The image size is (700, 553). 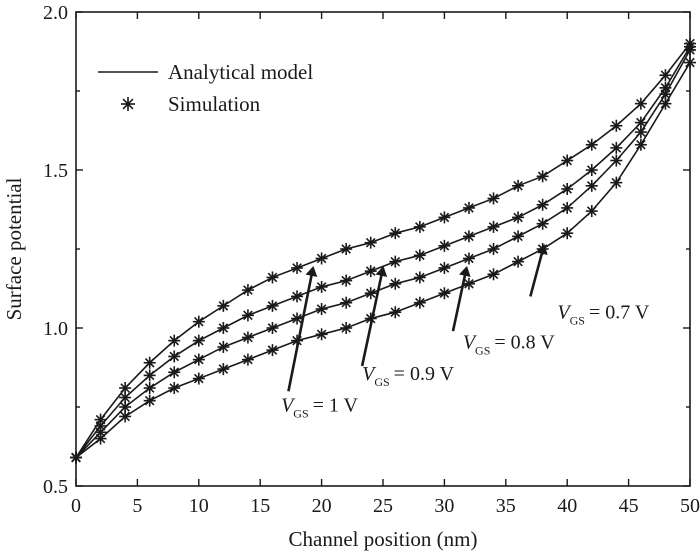 I want to click on x-tick-label: 35, so click(x=506, y=506).